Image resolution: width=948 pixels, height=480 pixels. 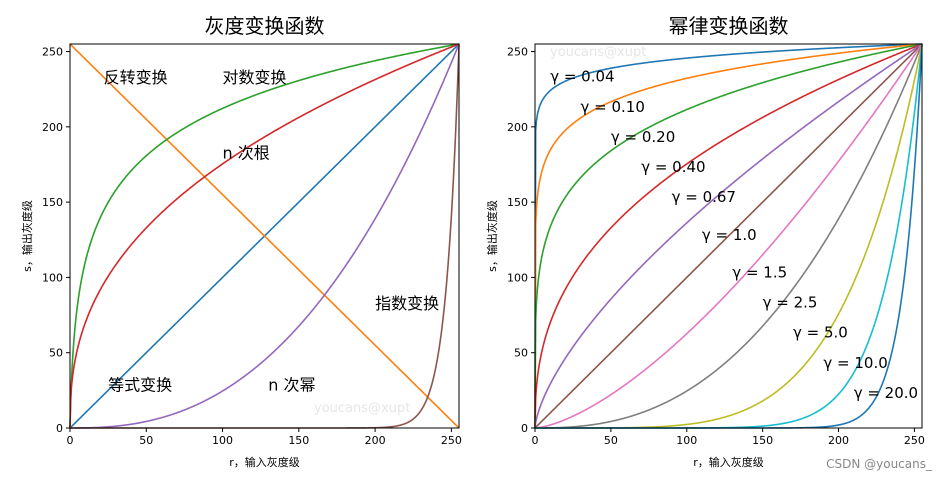 I want to click on curve-annotation: γ = 1.5, so click(x=759, y=272).